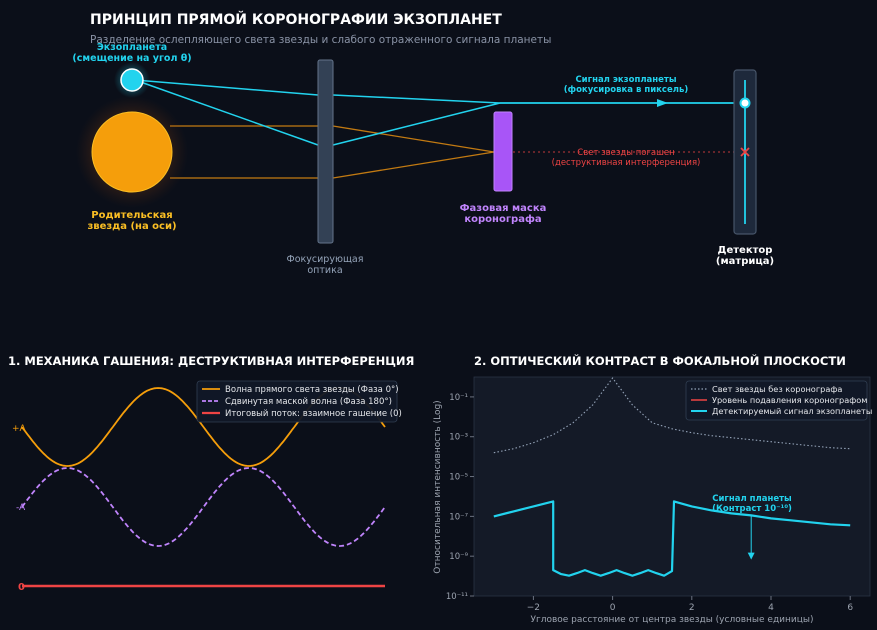 The image size is (877, 630). Describe the element at coordinates (458, 557) in the screenshot. I see `y-tick-label: 10⁻⁹` at that location.